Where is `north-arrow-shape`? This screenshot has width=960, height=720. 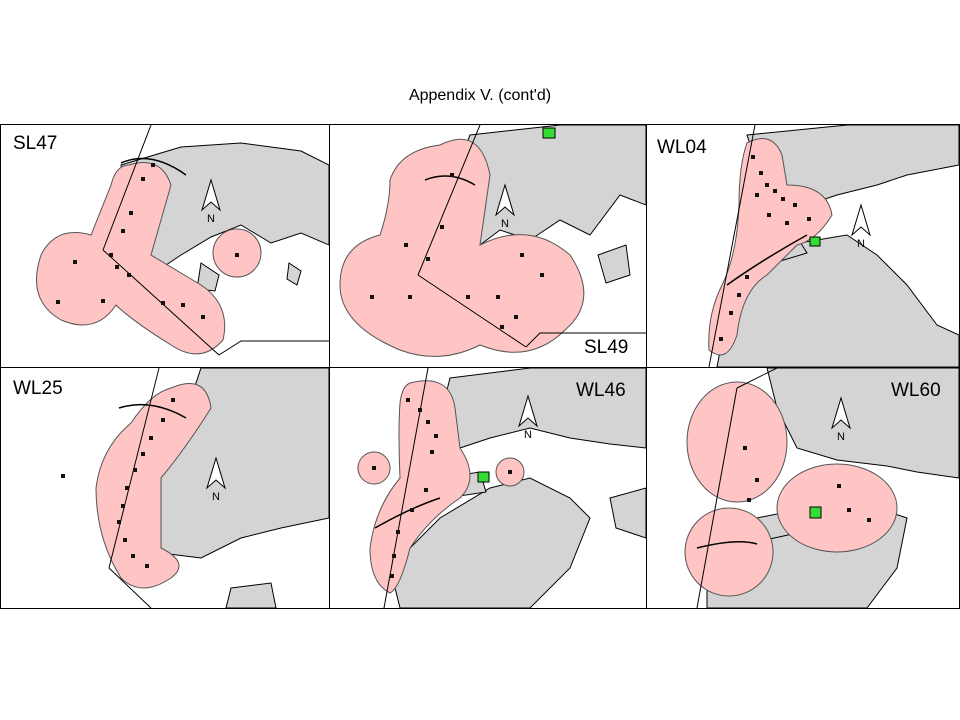 north-arrow-shape is located at coordinates (216, 473).